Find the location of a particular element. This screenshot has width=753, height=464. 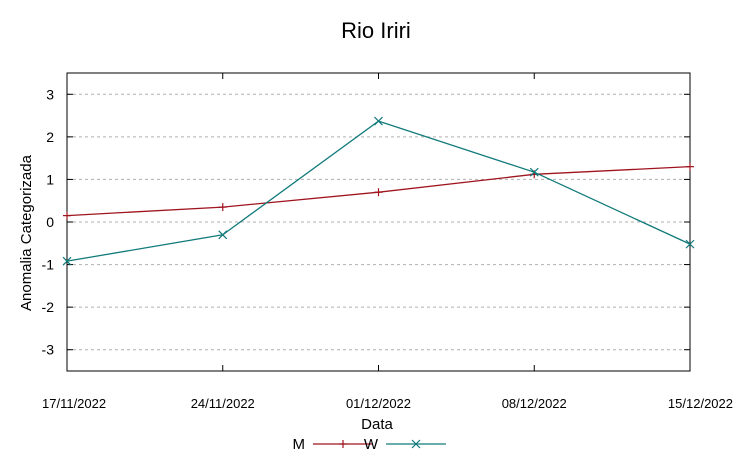

y-tick-label: -1 is located at coordinates (48, 265).